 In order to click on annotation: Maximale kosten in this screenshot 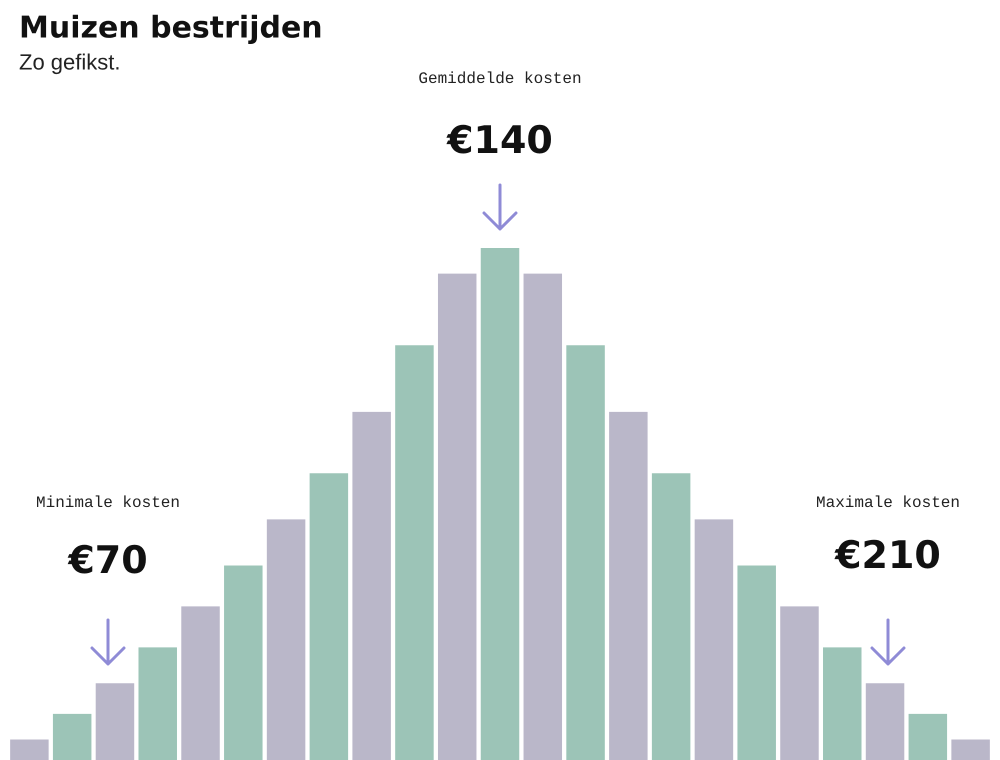, I will do `click(888, 503)`.